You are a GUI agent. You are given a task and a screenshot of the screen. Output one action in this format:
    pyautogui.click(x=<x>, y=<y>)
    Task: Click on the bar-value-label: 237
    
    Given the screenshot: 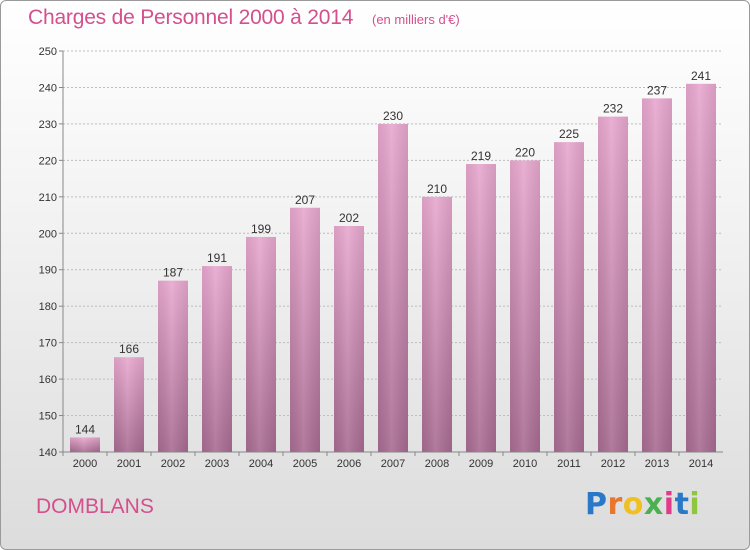 What is the action you would take?
    pyautogui.click(x=657, y=90)
    